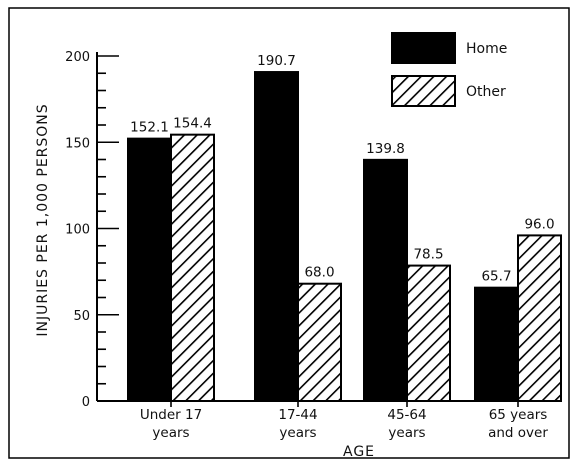 The image size is (580, 466). Describe the element at coordinates (171, 415) in the screenshot. I see `x-tick-label: Under 17` at that location.